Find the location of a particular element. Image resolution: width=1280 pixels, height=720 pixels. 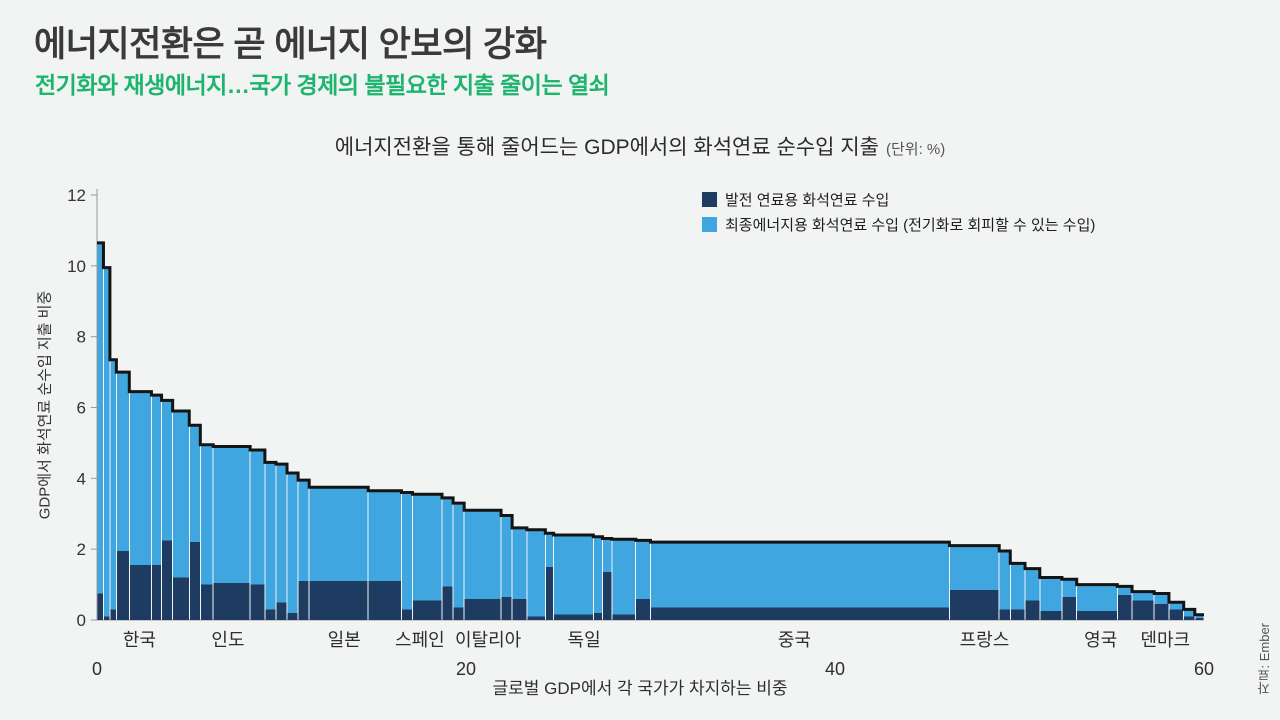

y-tick-label: 8 is located at coordinates (81, 337).